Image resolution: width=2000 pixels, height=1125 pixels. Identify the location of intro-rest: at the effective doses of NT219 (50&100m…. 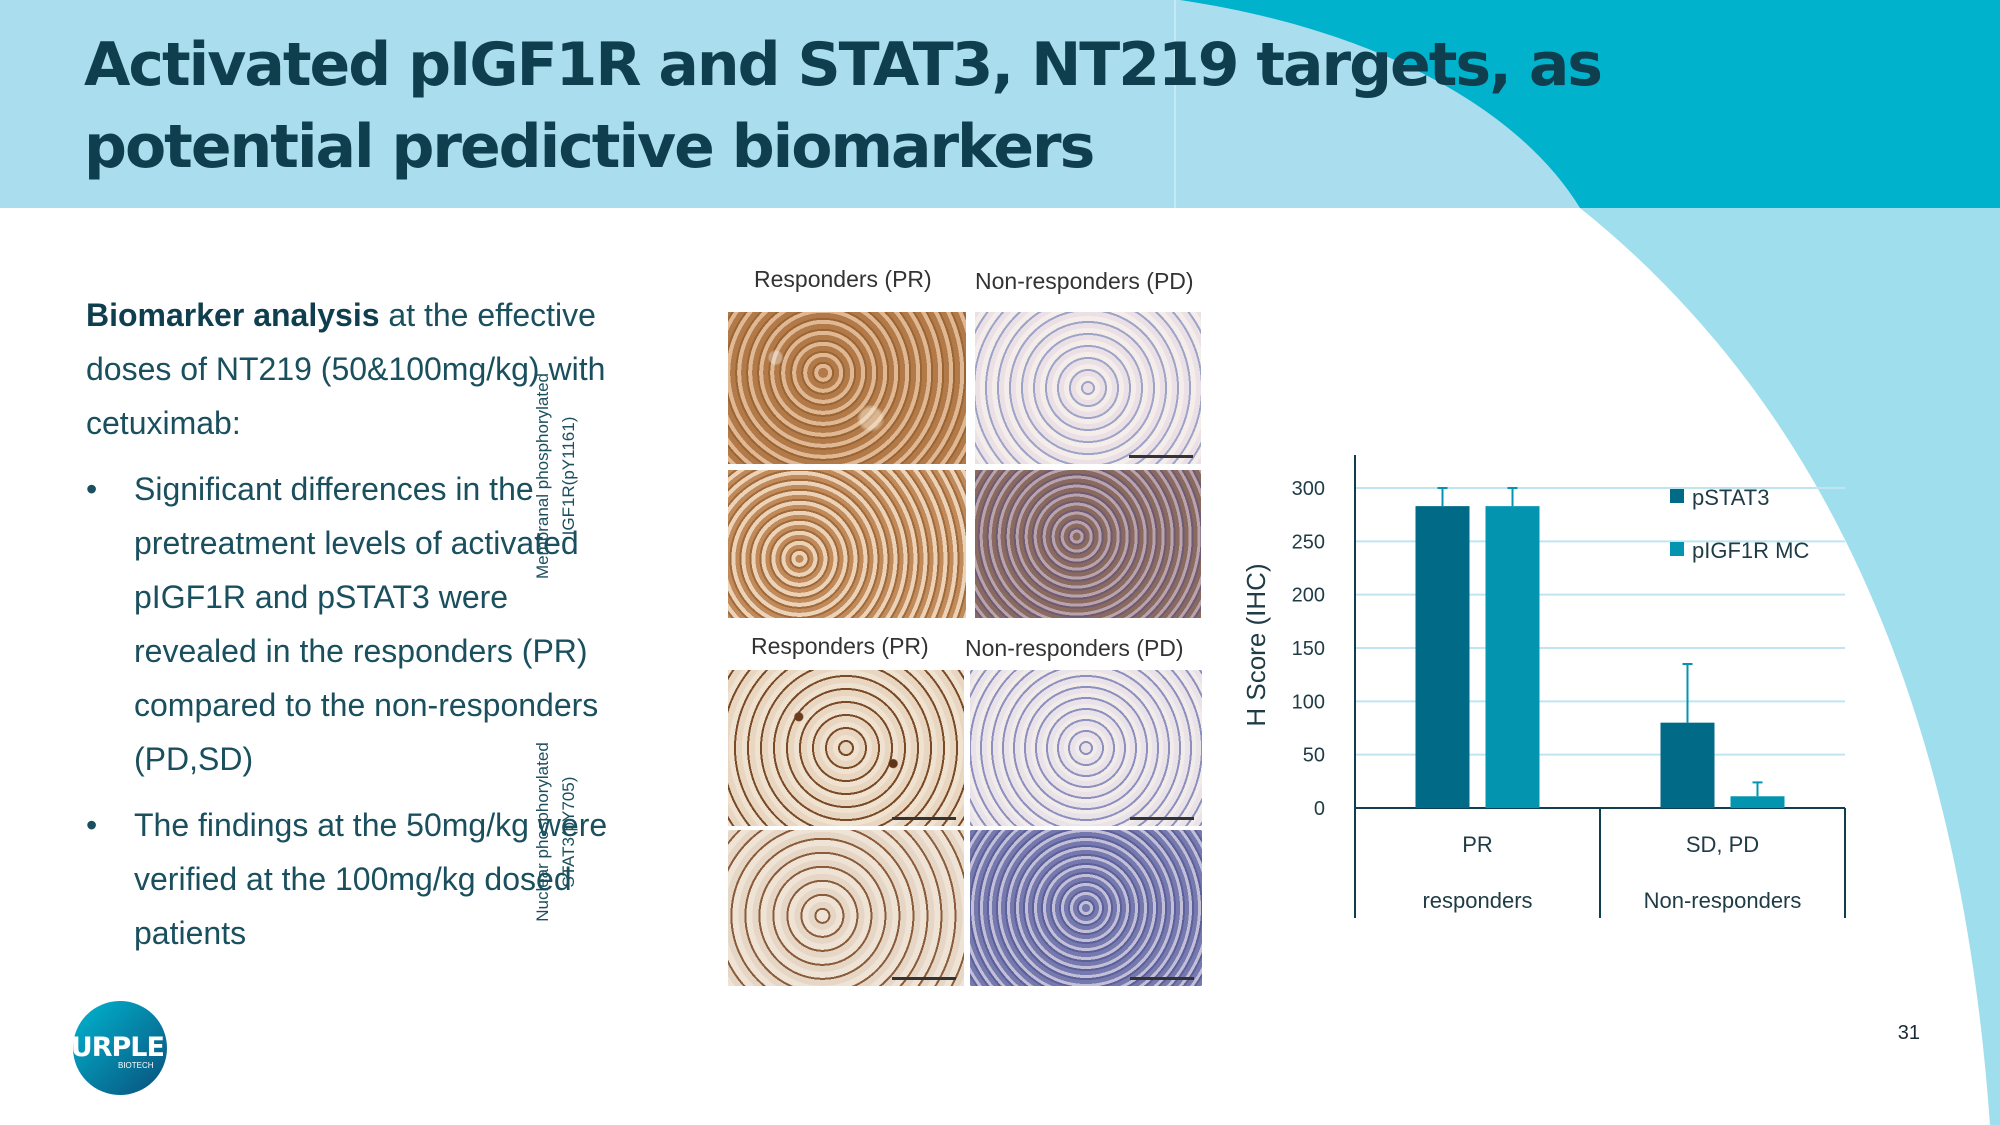
(346, 369).